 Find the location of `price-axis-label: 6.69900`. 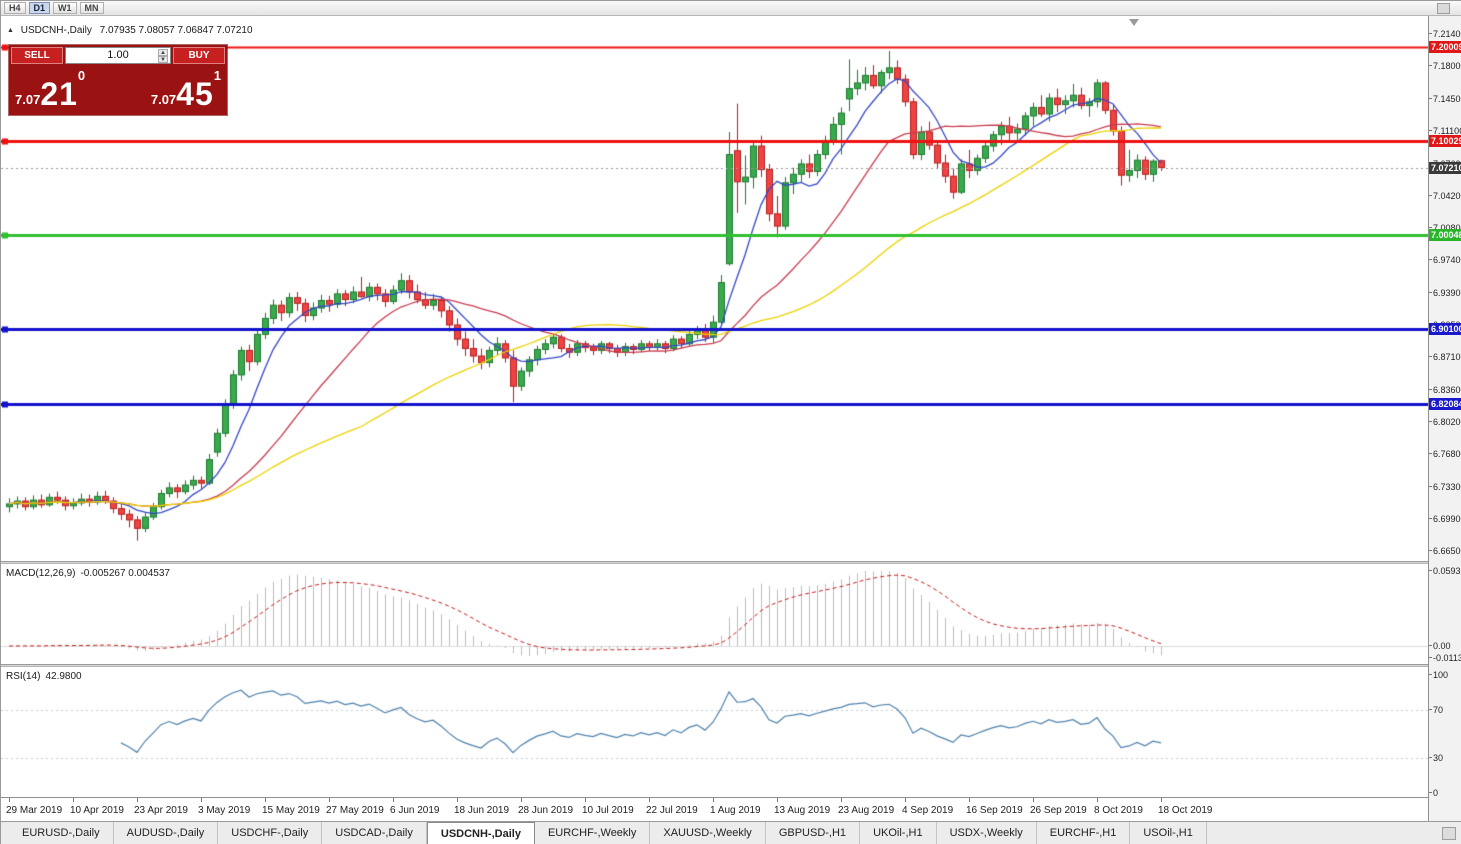

price-axis-label: 6.69900 is located at coordinates (1445, 519).